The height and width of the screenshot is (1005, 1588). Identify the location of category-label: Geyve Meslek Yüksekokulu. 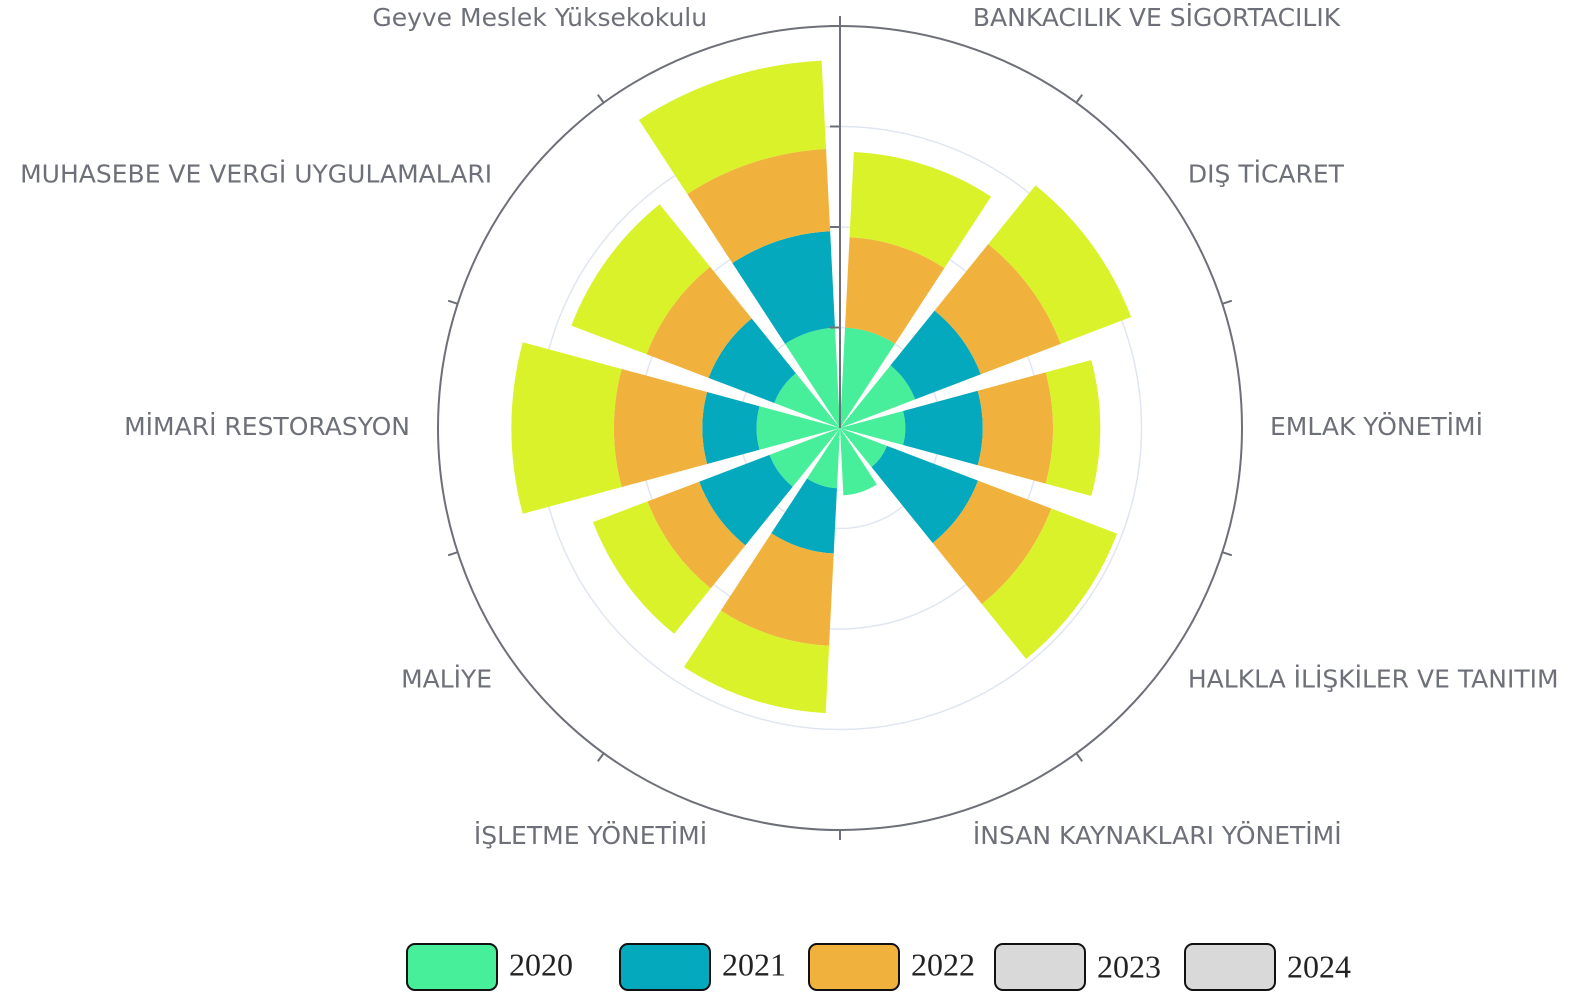
(539, 17).